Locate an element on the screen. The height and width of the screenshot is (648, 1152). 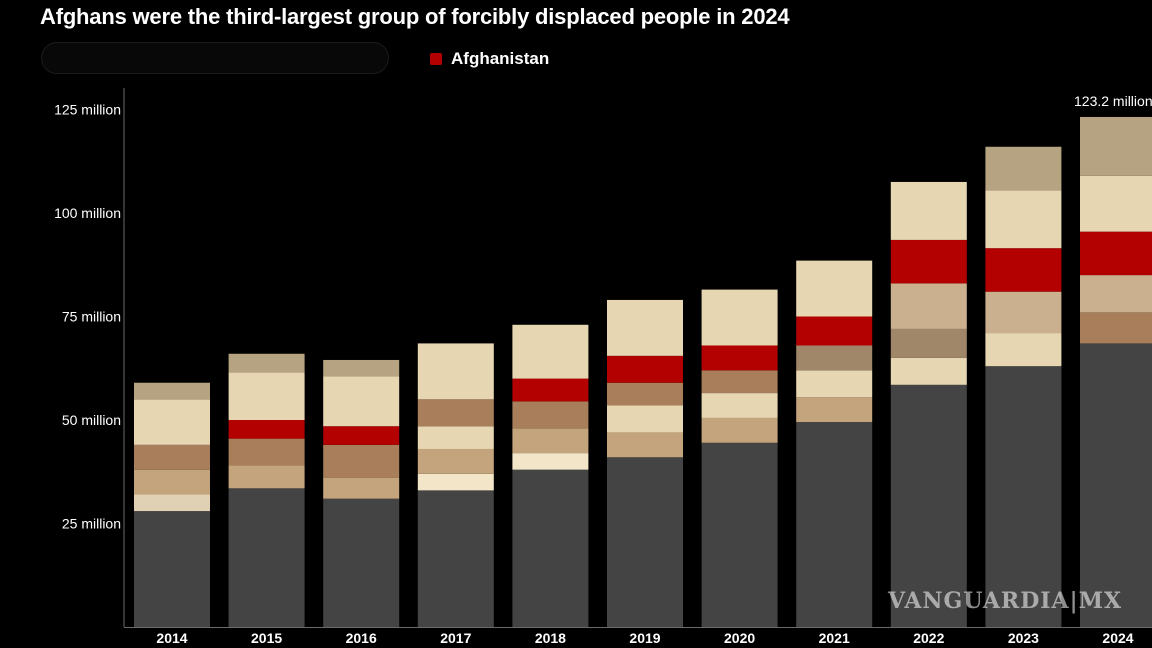
legend: Afghanistan is located at coordinates (489, 59).